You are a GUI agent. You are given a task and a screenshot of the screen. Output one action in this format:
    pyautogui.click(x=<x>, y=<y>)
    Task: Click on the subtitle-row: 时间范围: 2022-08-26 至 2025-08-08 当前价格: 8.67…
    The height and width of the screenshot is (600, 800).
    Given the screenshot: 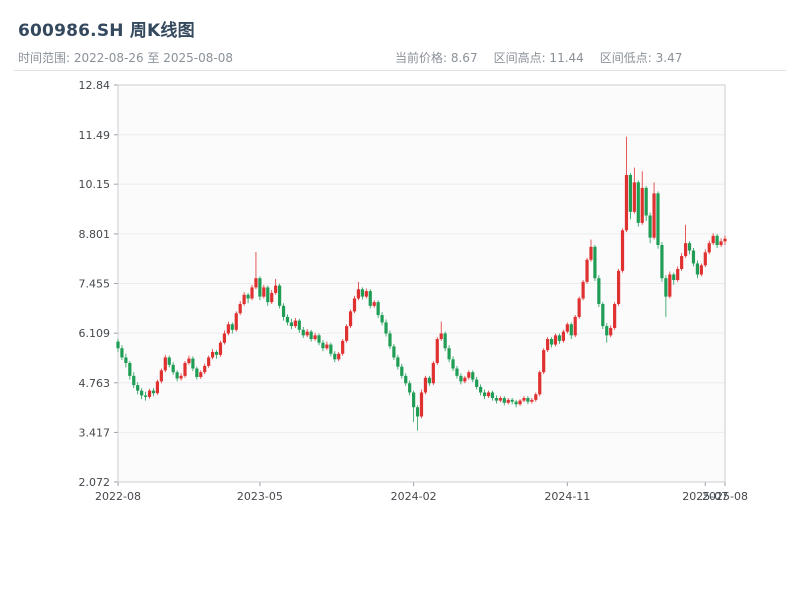 What is the action you would take?
    pyautogui.click(x=400, y=57)
    